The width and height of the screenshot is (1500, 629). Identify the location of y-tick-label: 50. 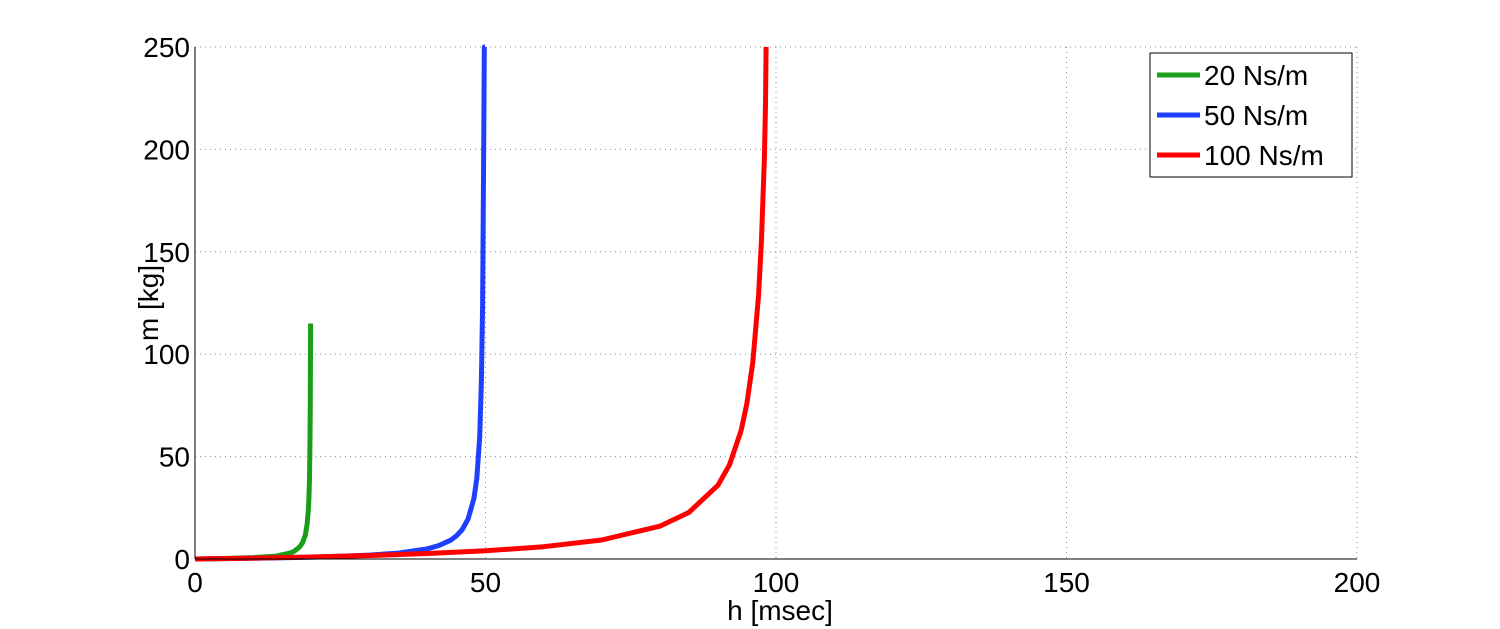
(174, 457).